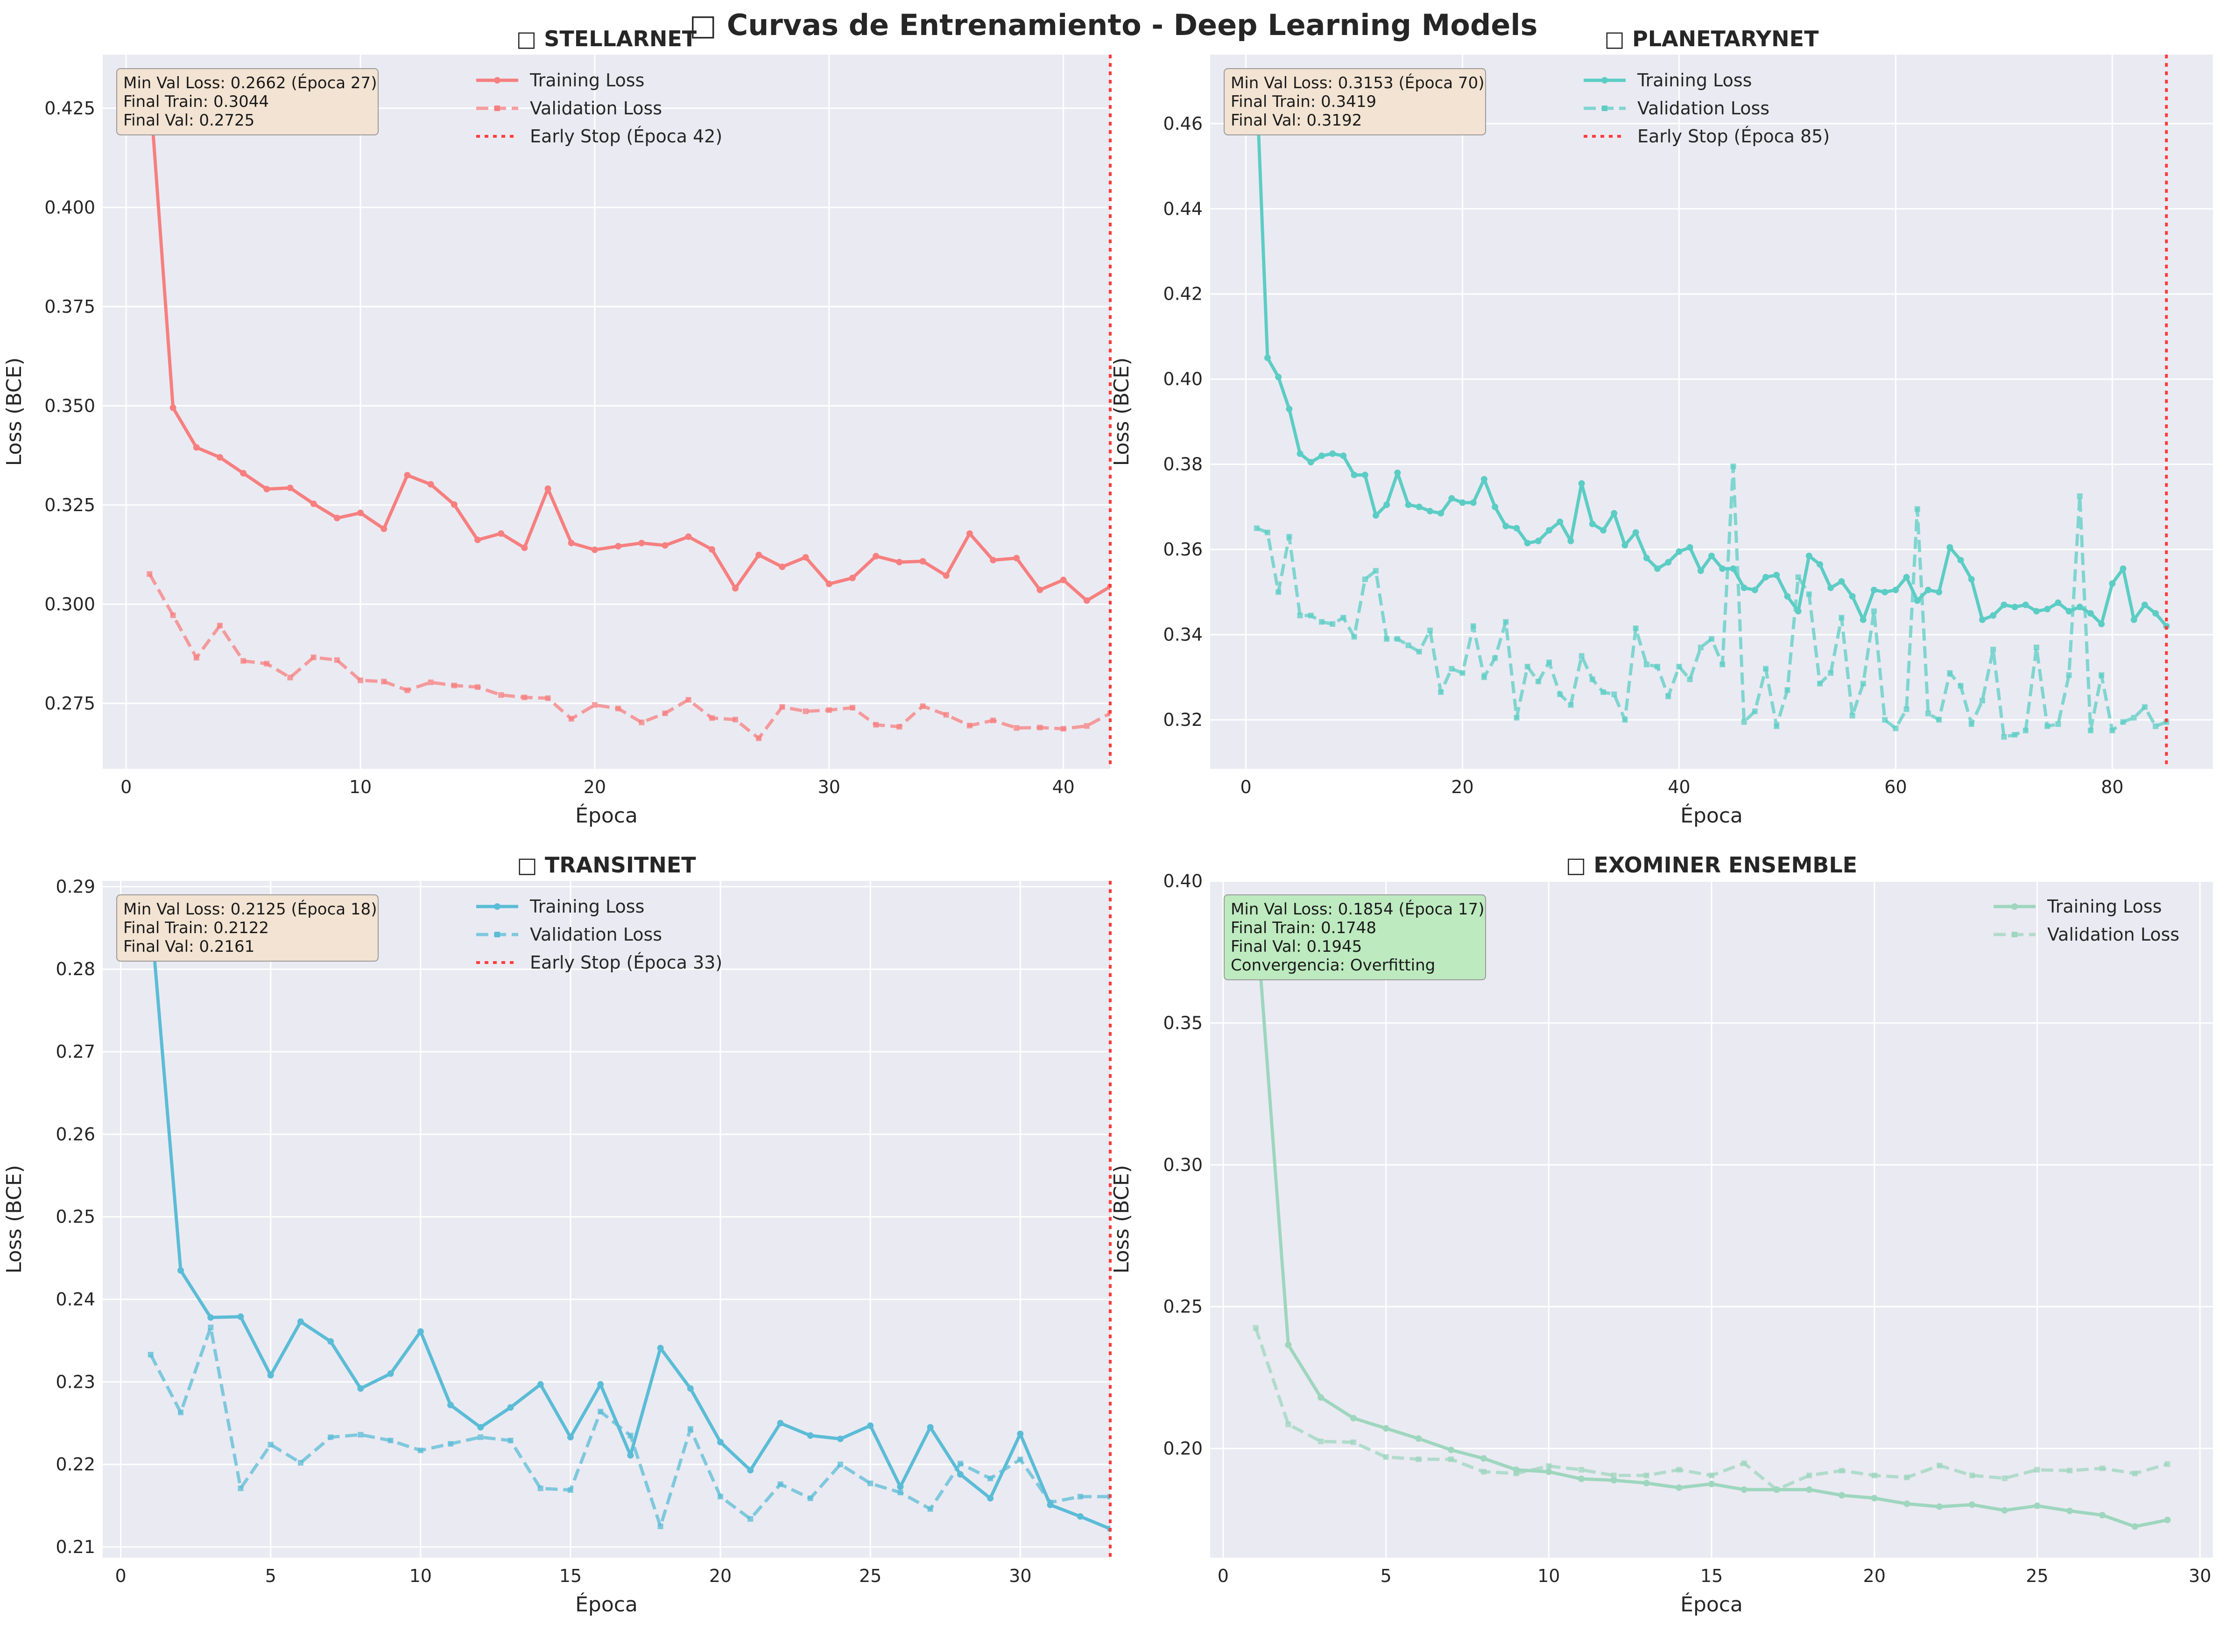 The height and width of the screenshot is (1652, 2227). I want to click on legend-entry: Training Loss, so click(560, 907).